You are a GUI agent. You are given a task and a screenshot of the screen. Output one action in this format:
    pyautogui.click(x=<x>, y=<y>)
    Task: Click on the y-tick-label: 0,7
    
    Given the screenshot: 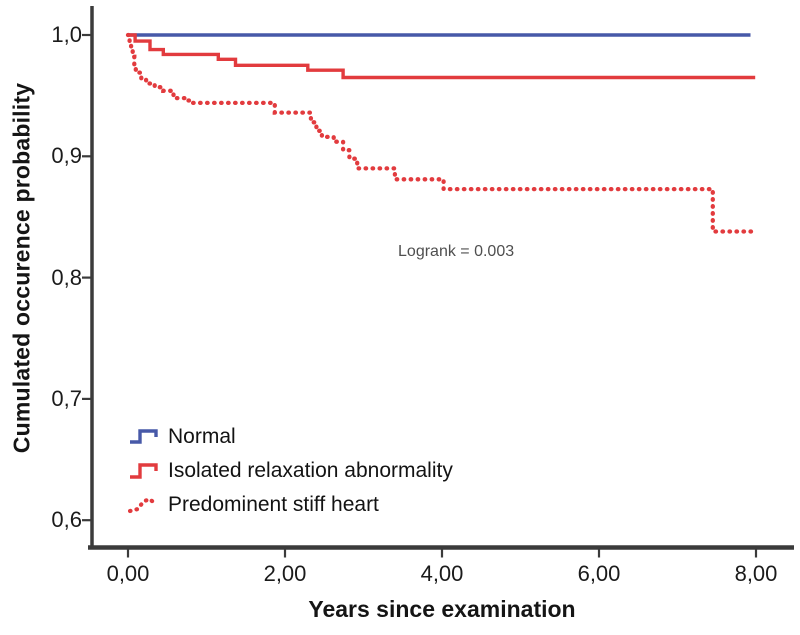 What is the action you would take?
    pyautogui.click(x=66, y=398)
    